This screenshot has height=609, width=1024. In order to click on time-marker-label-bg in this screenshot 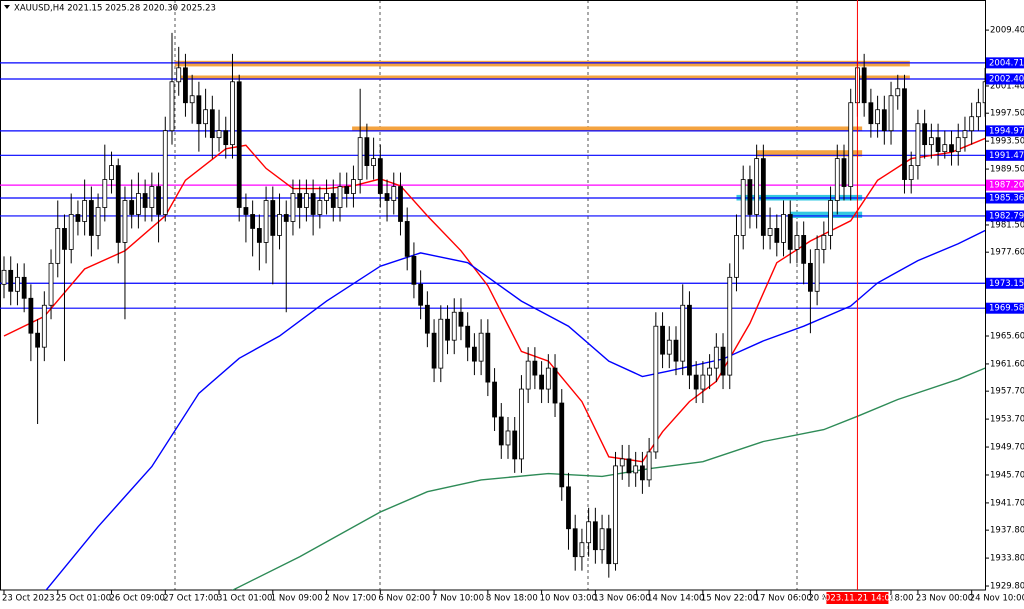, I will do `click(857, 598)`.